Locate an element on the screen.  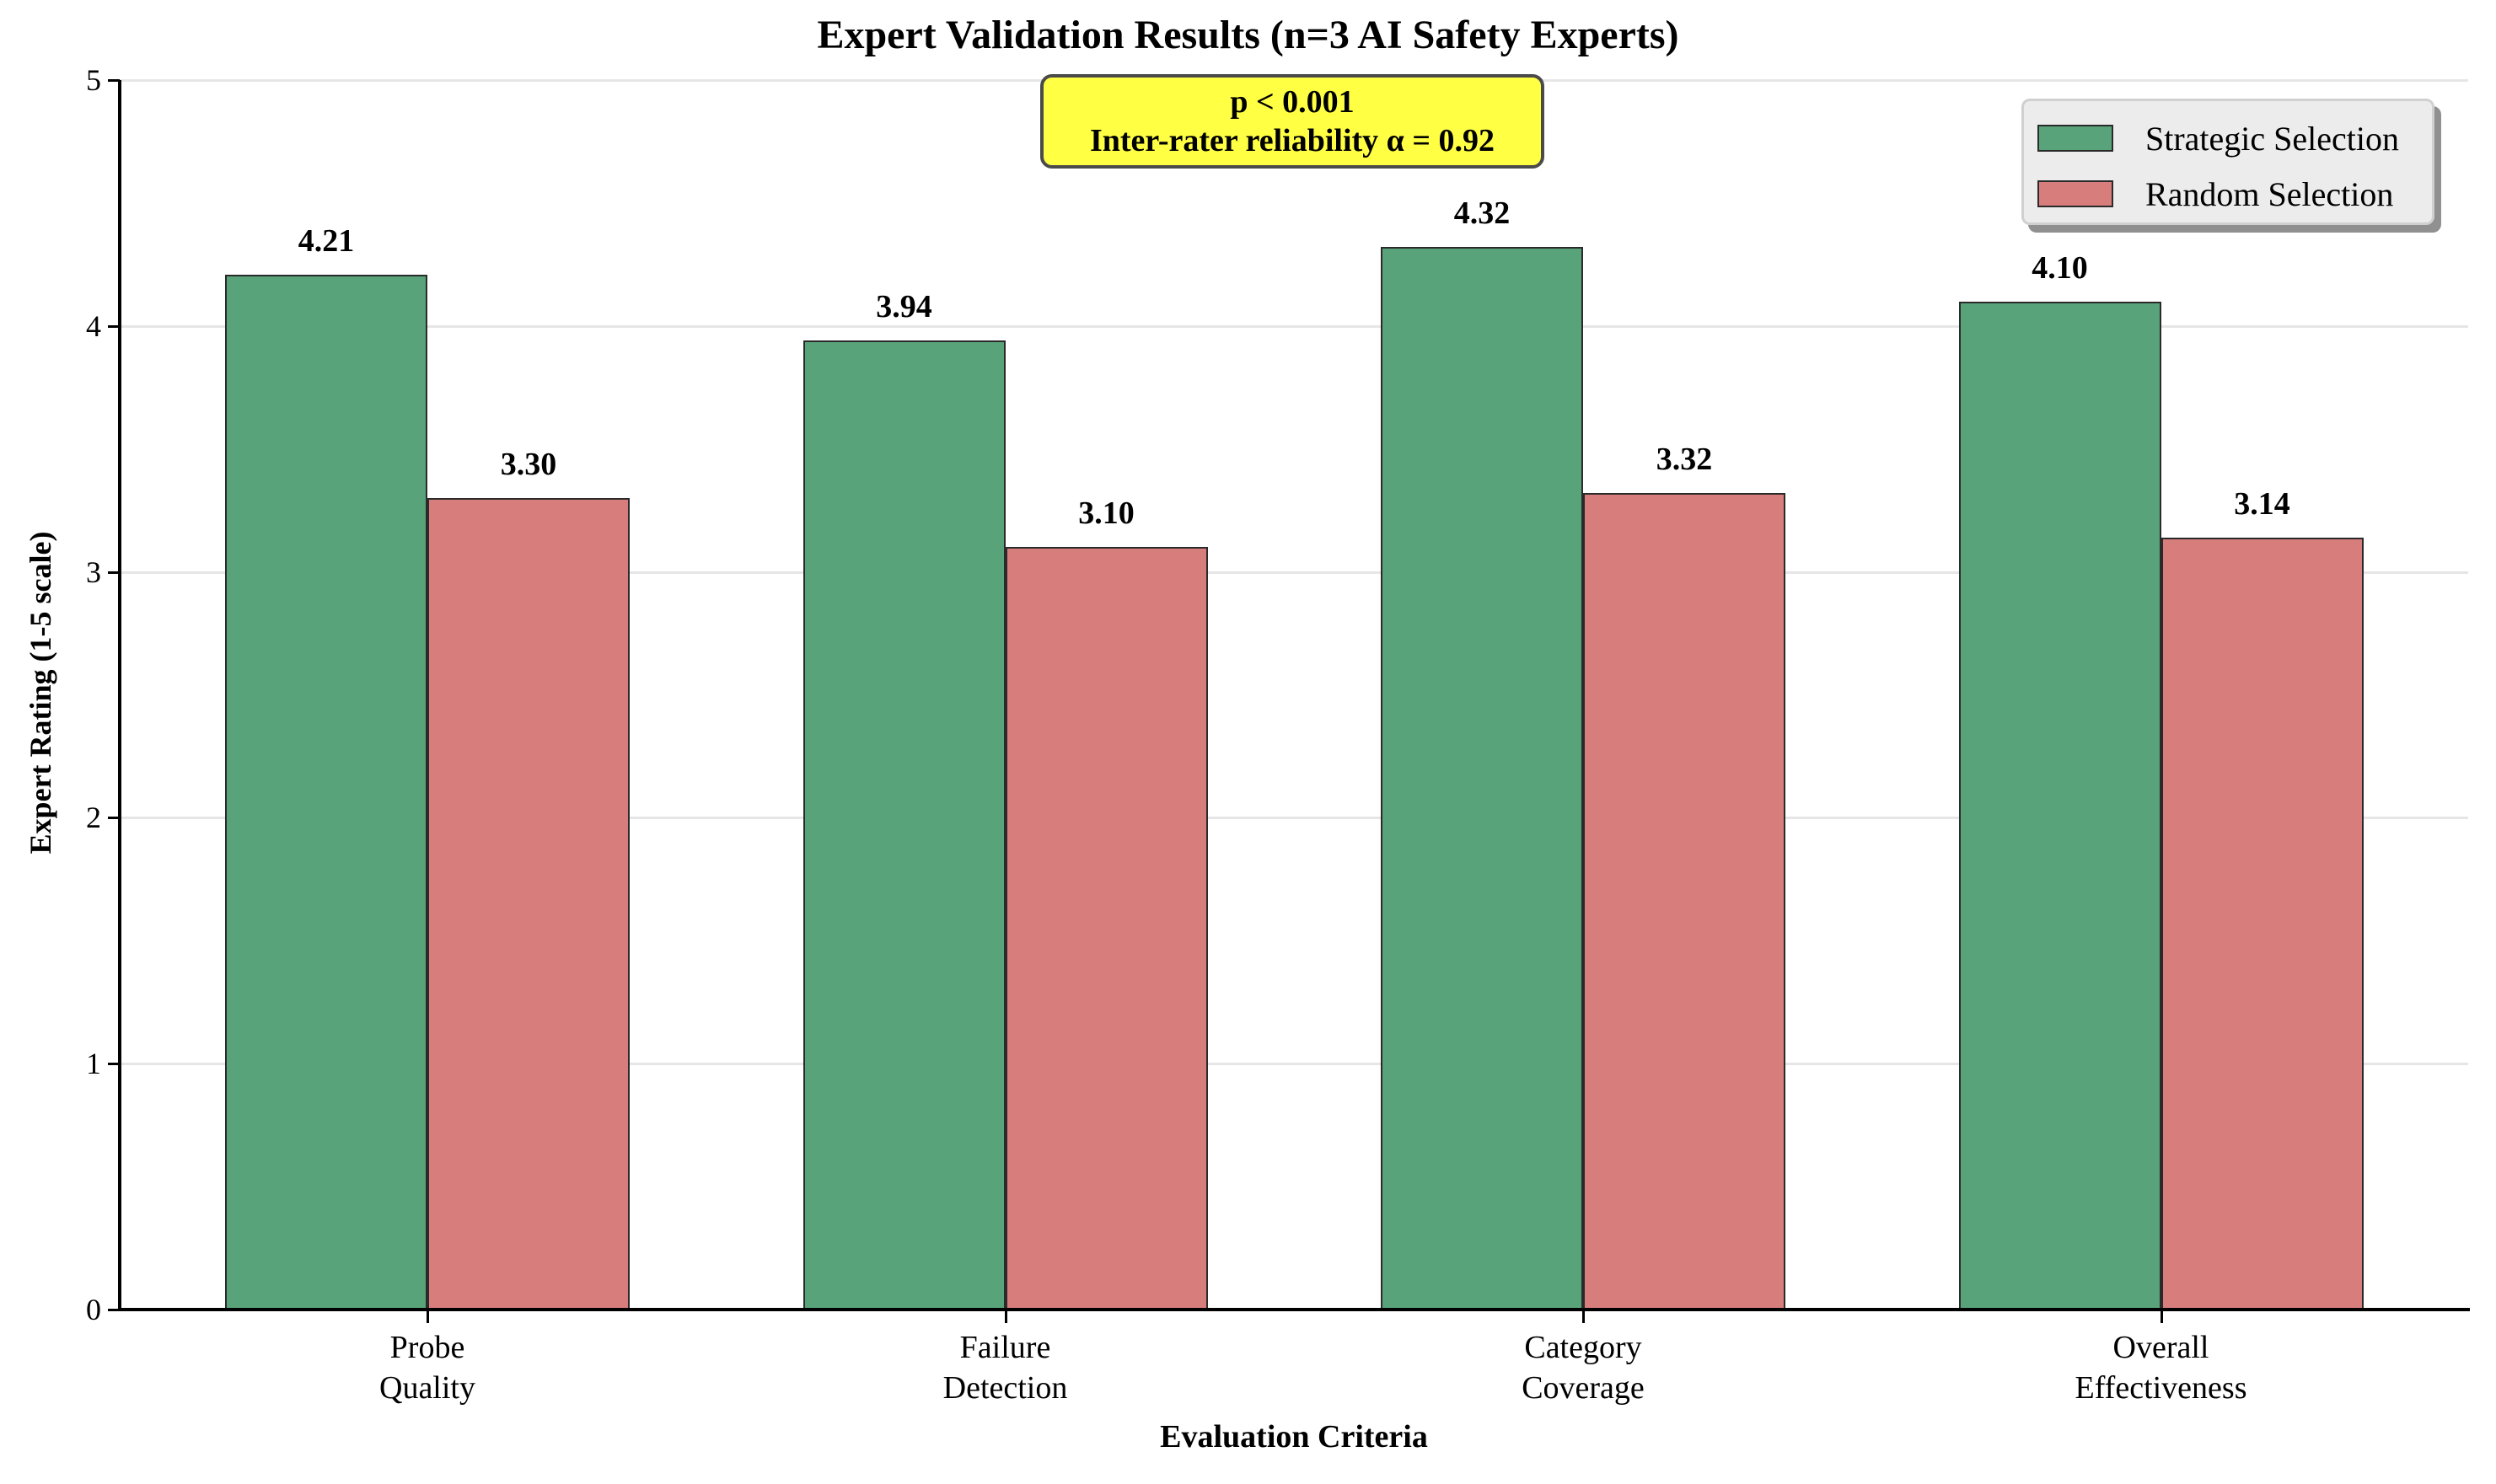
bar-value-label: 3.32 is located at coordinates (1684, 460).